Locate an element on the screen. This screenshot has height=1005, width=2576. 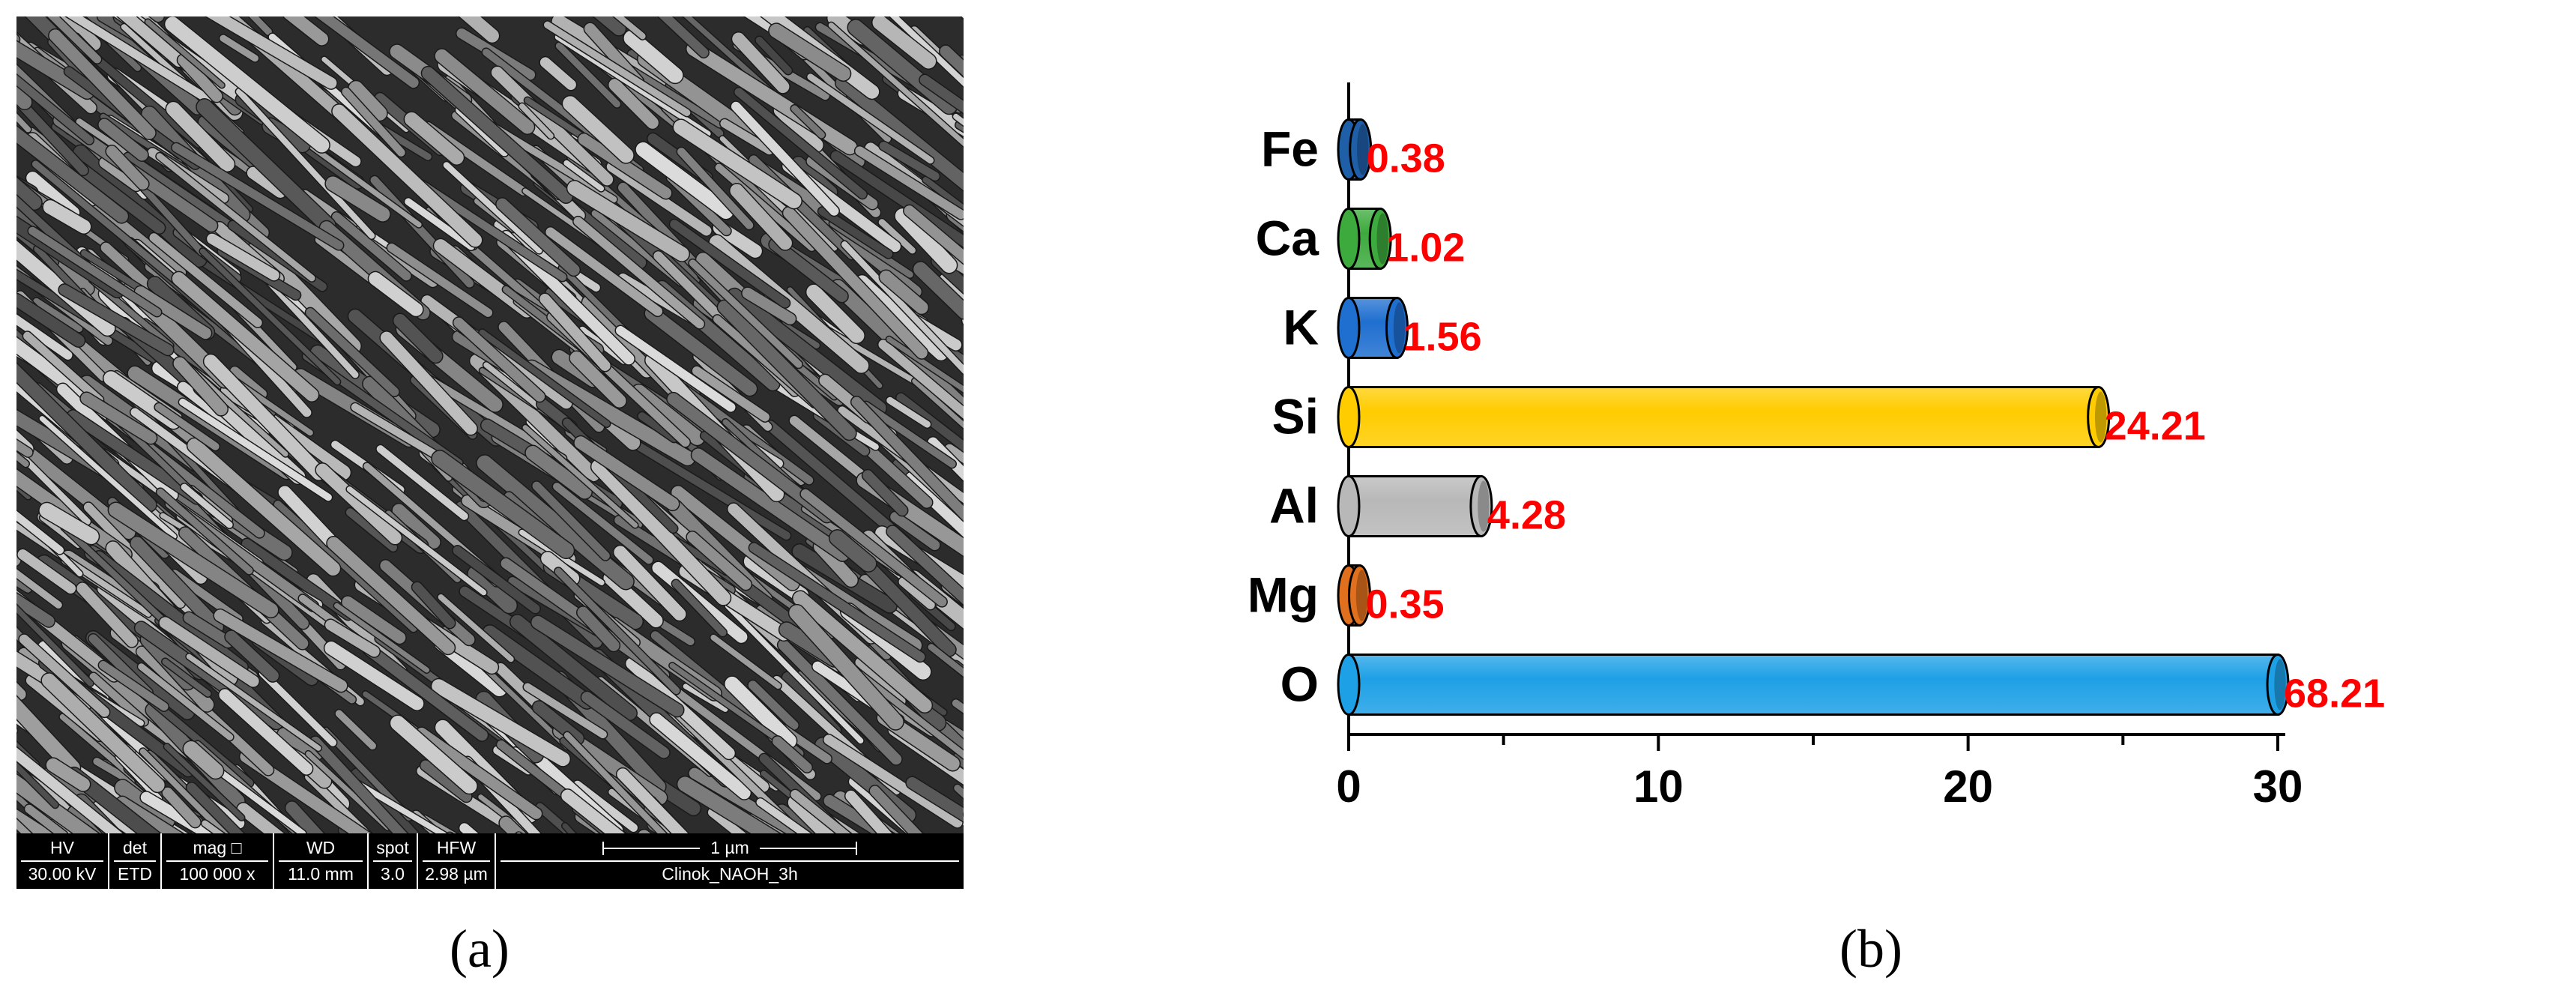
x-tick-label: 30 is located at coordinates (2278, 786).